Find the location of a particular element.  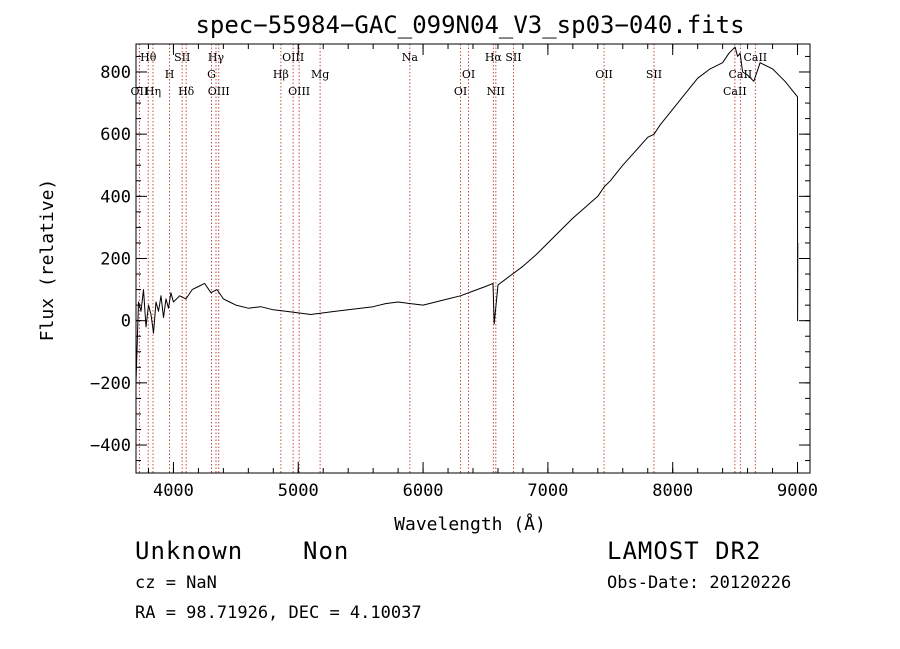

x-tick-label-0: 4000 is located at coordinates (173, 491).